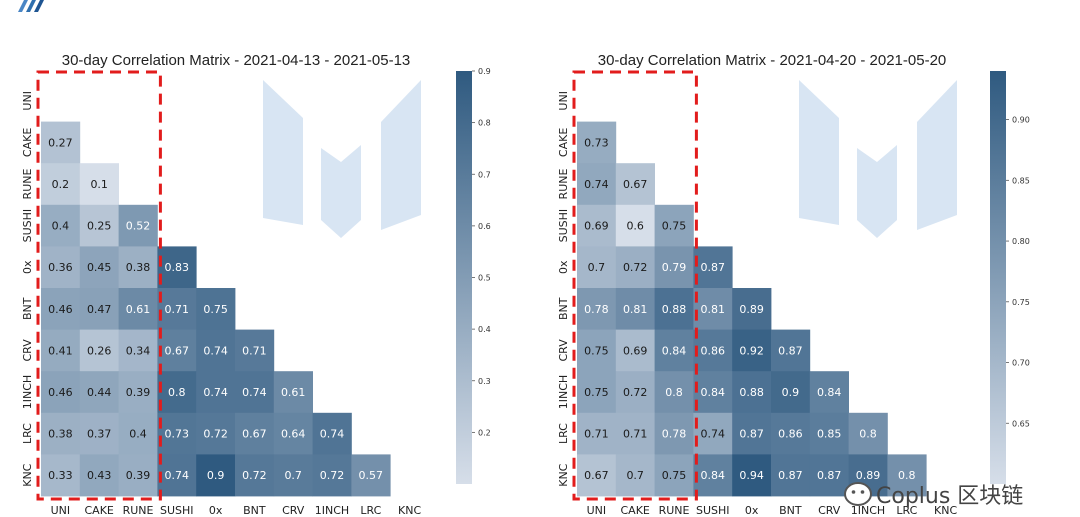  What do you see at coordinates (60, 142) in the screenshot?
I see `cell-value-label: 0.27` at bounding box center [60, 142].